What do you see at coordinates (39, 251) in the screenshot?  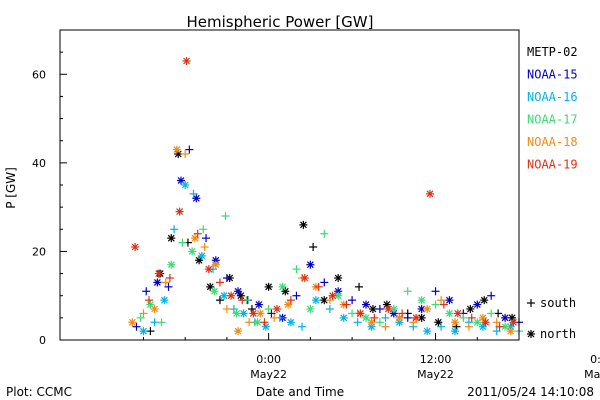 I see `y-tick-label: 20` at bounding box center [39, 251].